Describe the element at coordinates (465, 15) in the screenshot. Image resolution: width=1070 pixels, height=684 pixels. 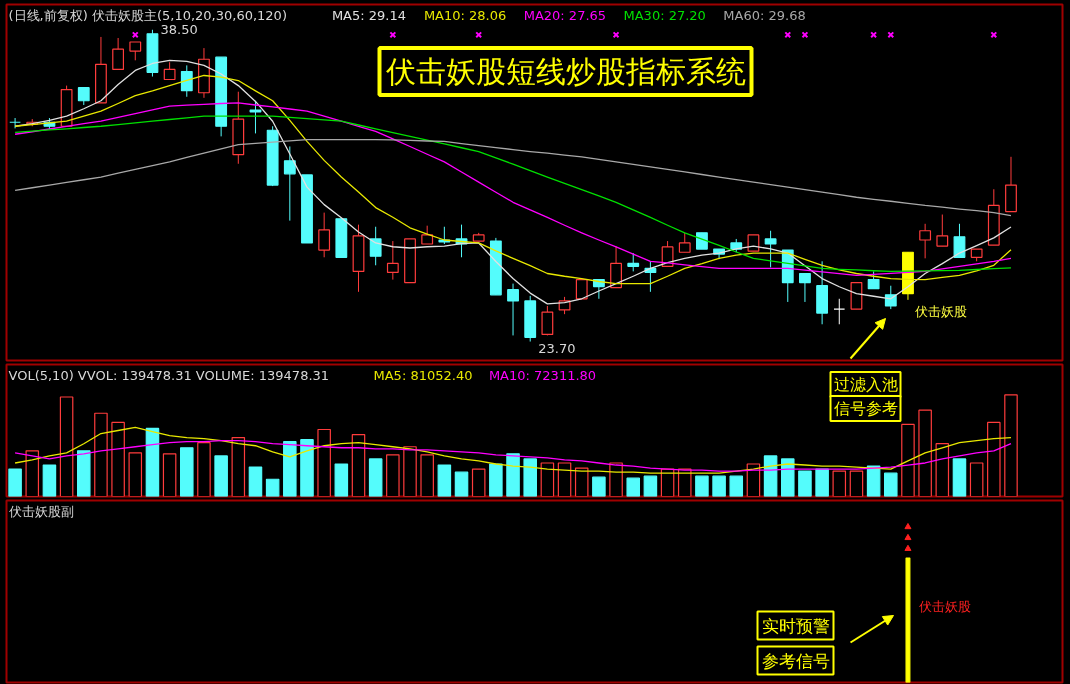
I see `text: MA10: 28.06` at that location.